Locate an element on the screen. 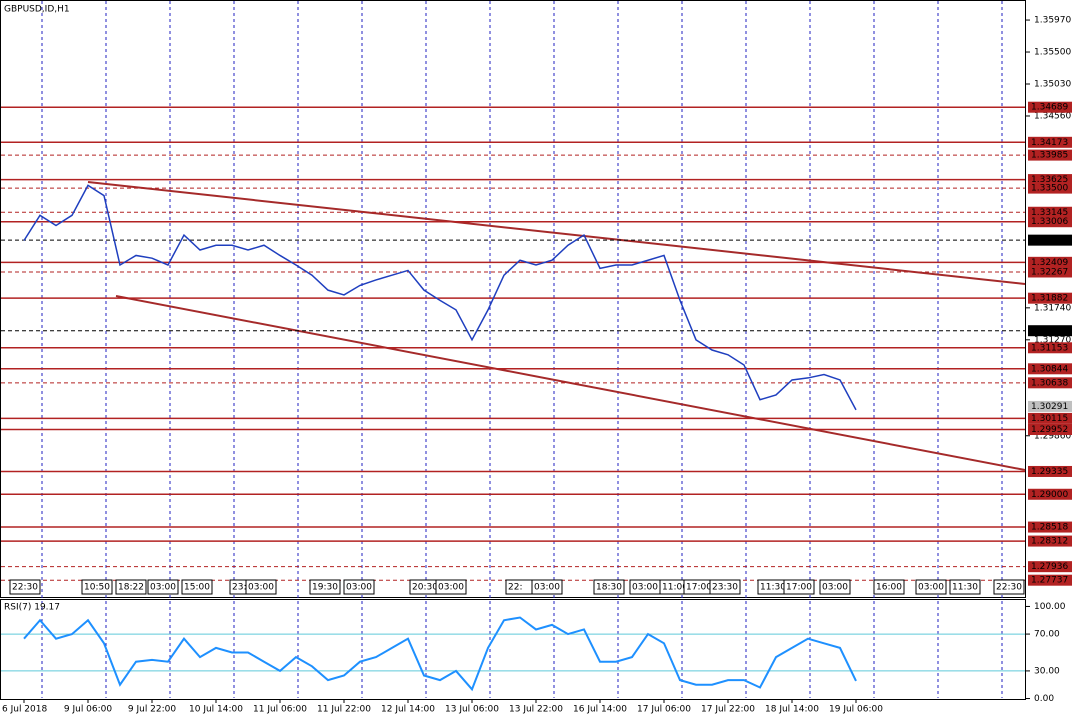  y-tick-label: 30.00 is located at coordinates (1047, 671).